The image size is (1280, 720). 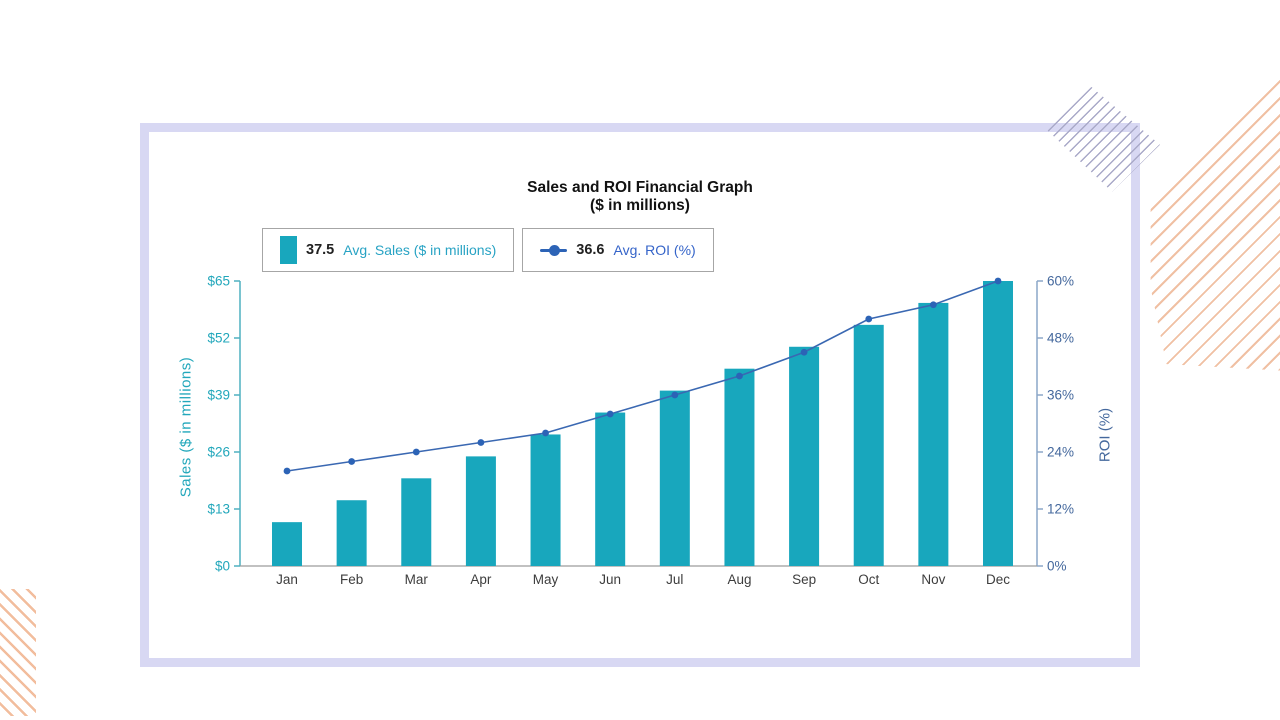 What do you see at coordinates (1060, 395) in the screenshot?
I see `right-axis-tick-label: 36%` at bounding box center [1060, 395].